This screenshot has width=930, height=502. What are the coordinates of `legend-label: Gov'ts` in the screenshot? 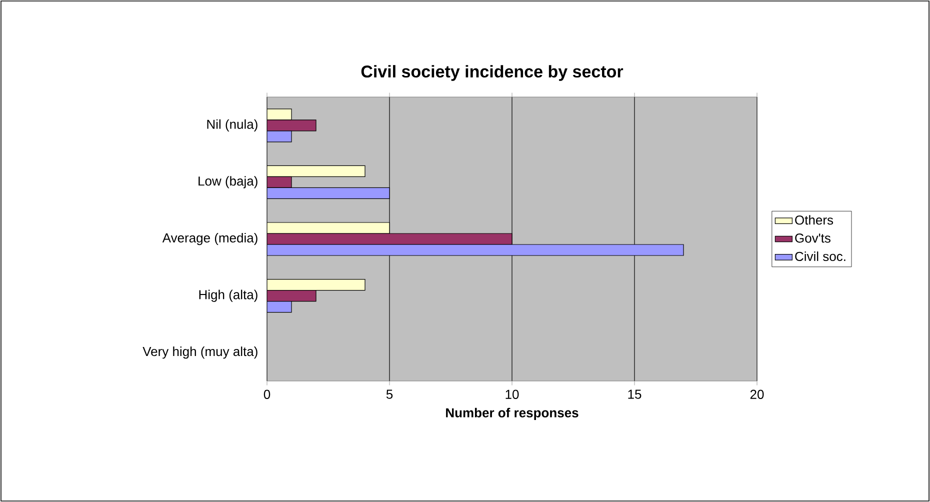 It's located at (812, 238).